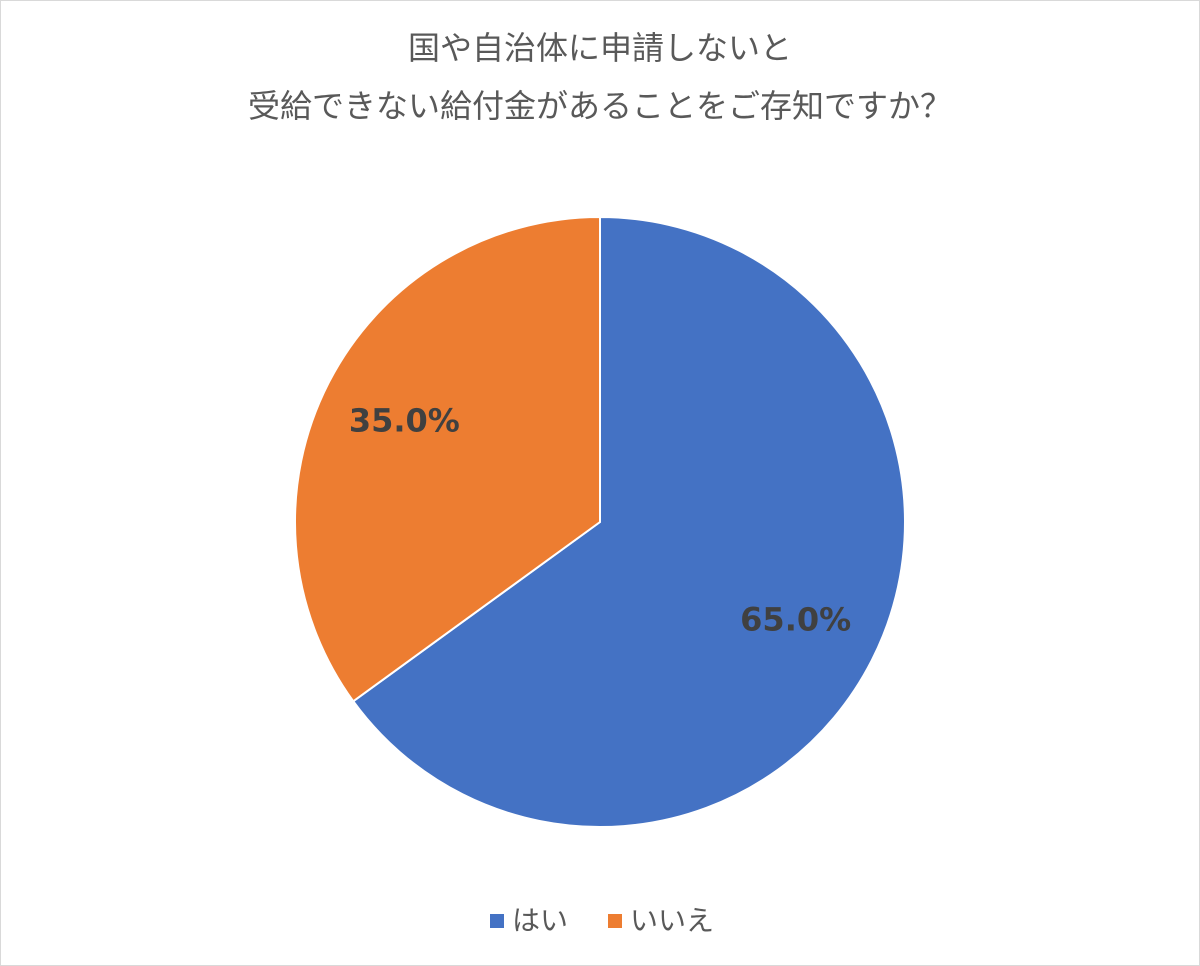  Describe the element at coordinates (600, 106) in the screenshot. I see `chart-title: 受給できない給付金があることをご存知ですか？` at that location.